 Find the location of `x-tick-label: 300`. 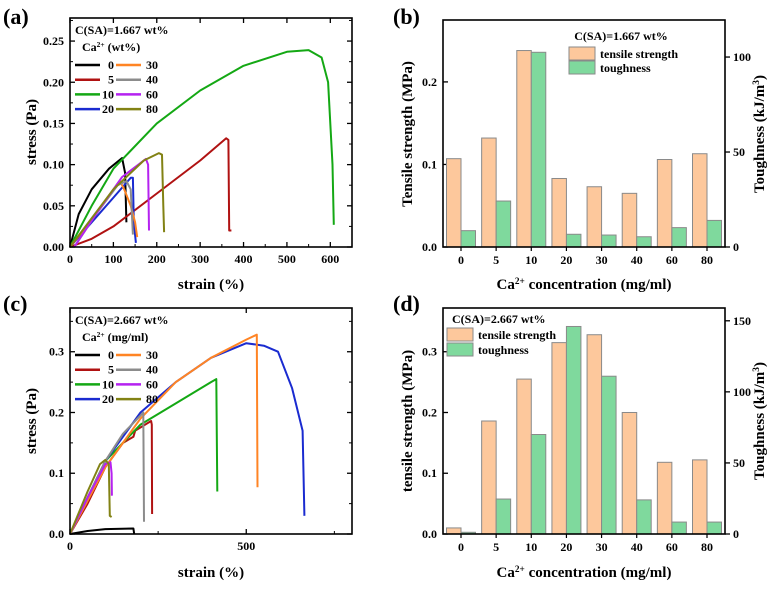

x-tick-label: 300 is located at coordinates (200, 259).